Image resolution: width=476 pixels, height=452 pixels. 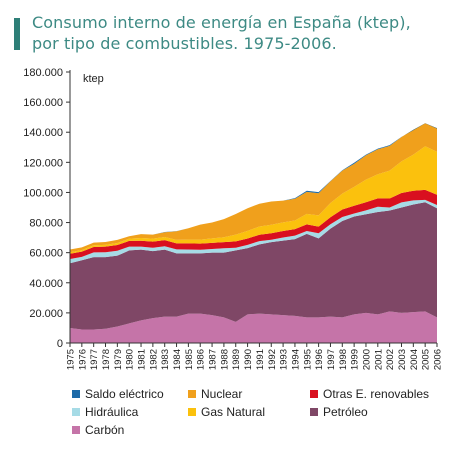 What do you see at coordinates (17, 34) in the screenshot?
I see `title-accent-bar` at bounding box center [17, 34].